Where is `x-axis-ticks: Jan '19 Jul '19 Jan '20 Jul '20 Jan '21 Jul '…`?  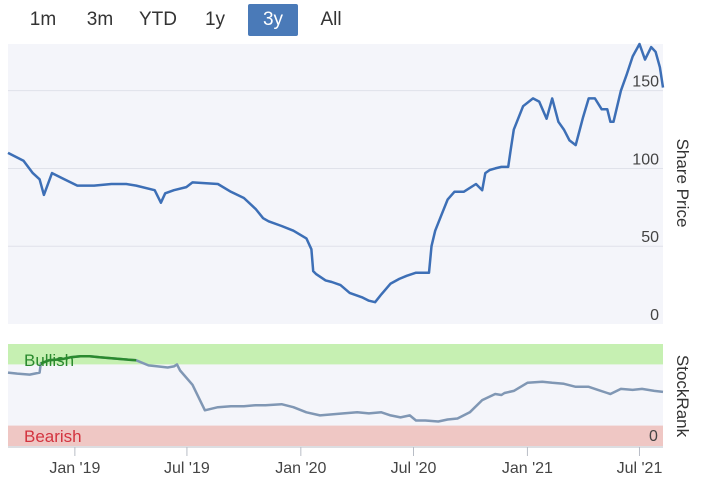 x-axis-ticks: Jan '19 Jul '19 Jan '20 Jul '20 Jan '21 Jul '… is located at coordinates (355, 462).